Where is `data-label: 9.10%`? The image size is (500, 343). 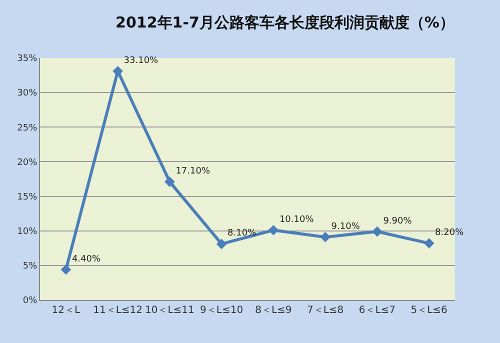 data-label: 9.10% is located at coordinates (345, 227).